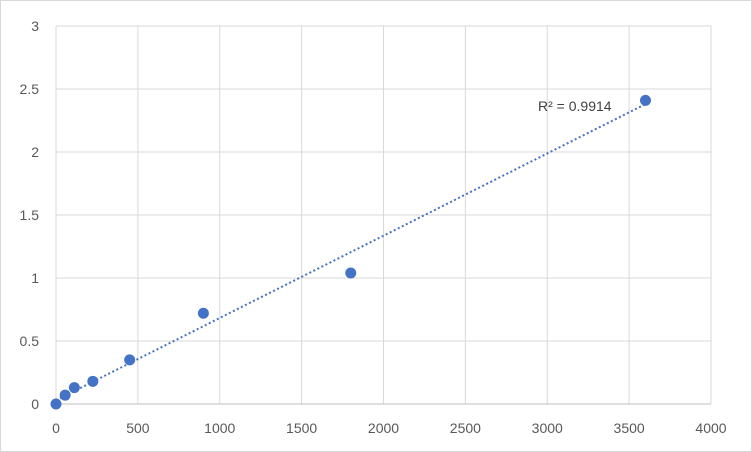  What do you see at coordinates (56, 428) in the screenshot?
I see `x-tick-label: 0` at bounding box center [56, 428].